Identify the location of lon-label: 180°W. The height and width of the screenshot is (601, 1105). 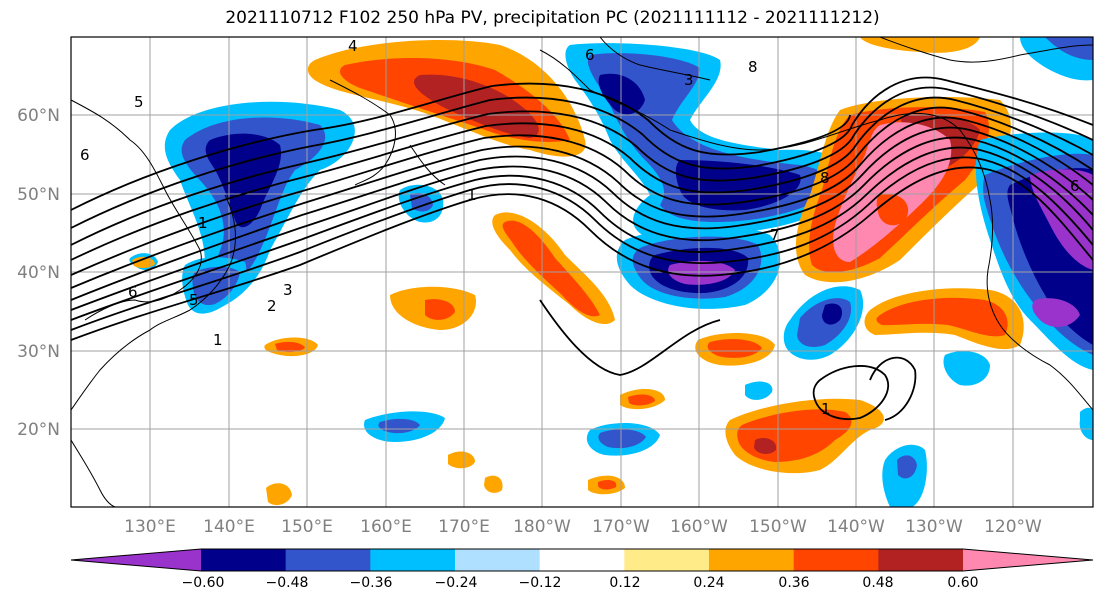
(542, 527).